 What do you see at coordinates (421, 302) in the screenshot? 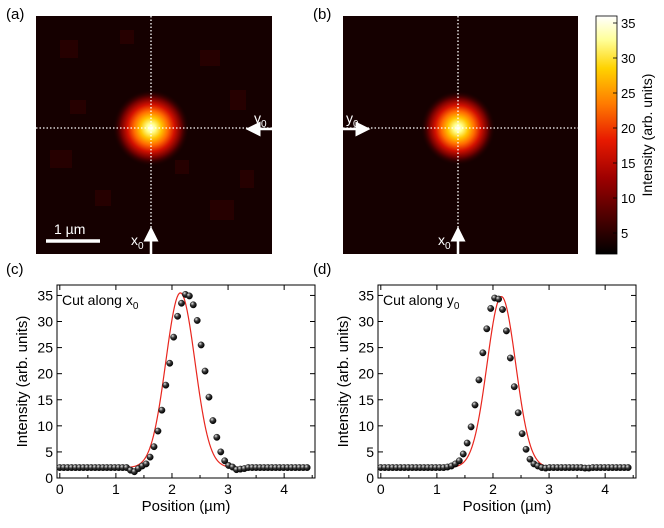
I see `cut-annotation: Cut along y0` at bounding box center [421, 302].